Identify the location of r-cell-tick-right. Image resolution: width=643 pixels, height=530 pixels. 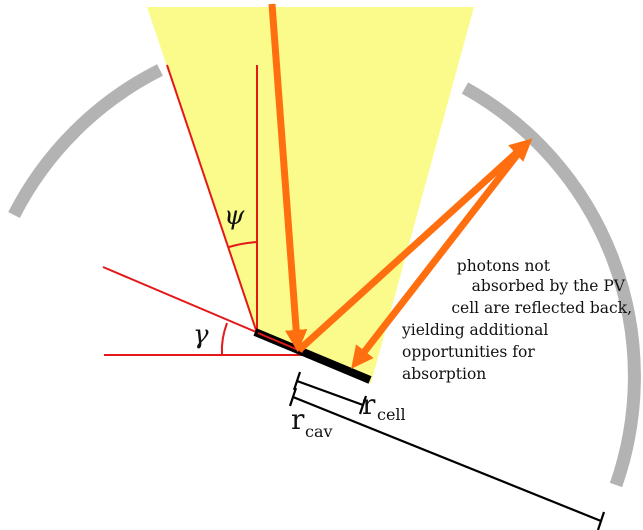
(363, 405).